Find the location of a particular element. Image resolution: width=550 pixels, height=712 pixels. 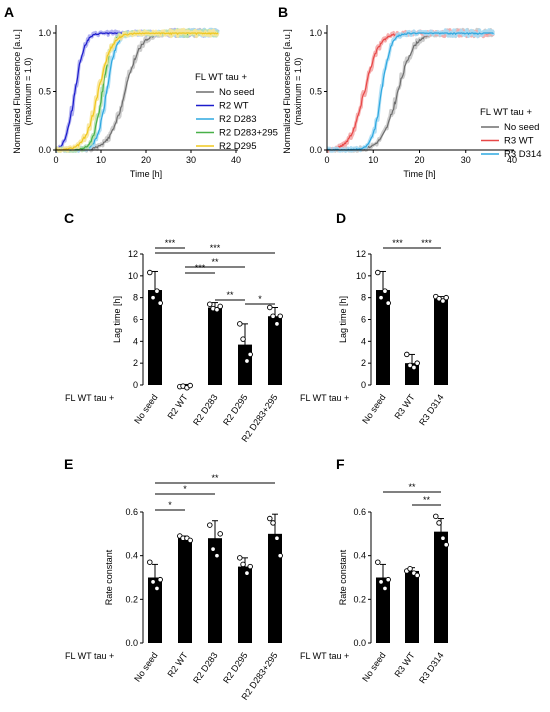

bar-r3-d314 is located at coordinates (441, 341).